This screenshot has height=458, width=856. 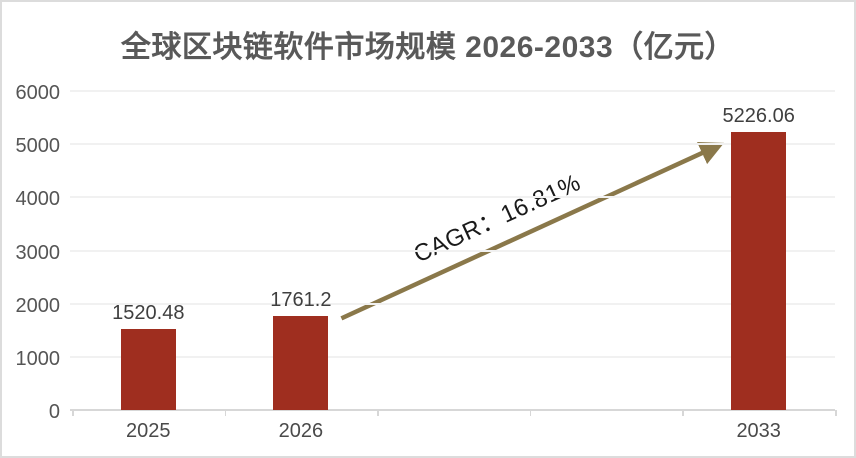 What do you see at coordinates (758, 431) in the screenshot?
I see `x-axis-category-label: 2033` at bounding box center [758, 431].